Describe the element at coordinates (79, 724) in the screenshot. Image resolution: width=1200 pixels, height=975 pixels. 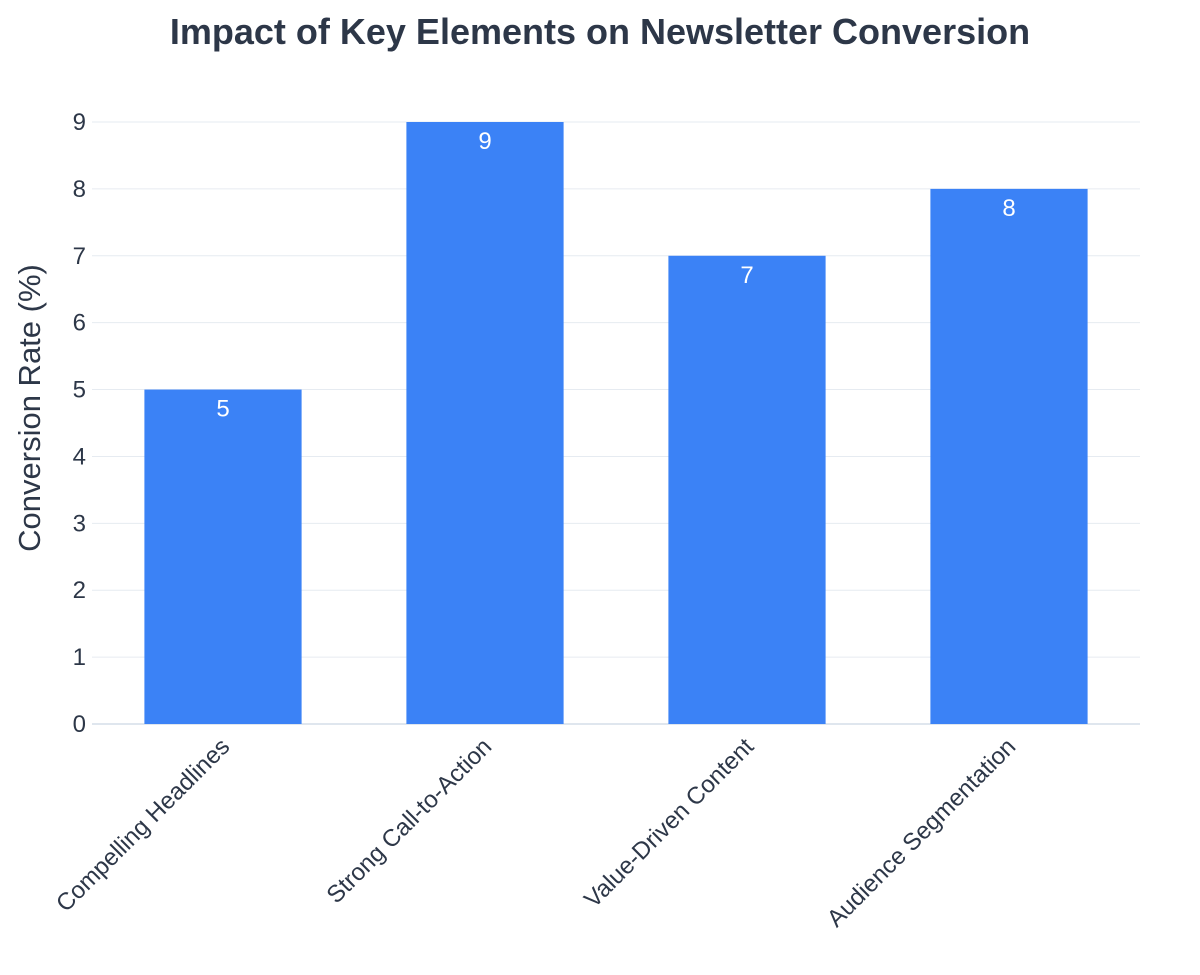
I see `y-tick-label: 0` at that location.